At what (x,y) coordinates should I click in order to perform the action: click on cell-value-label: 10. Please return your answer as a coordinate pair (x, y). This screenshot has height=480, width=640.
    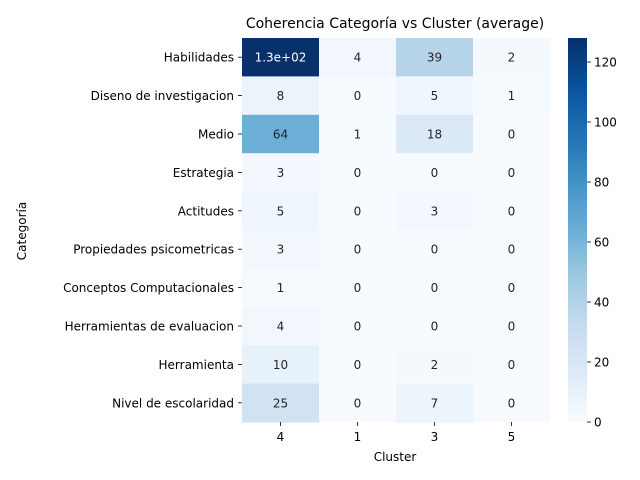
    Looking at the image, I should click on (280, 365).